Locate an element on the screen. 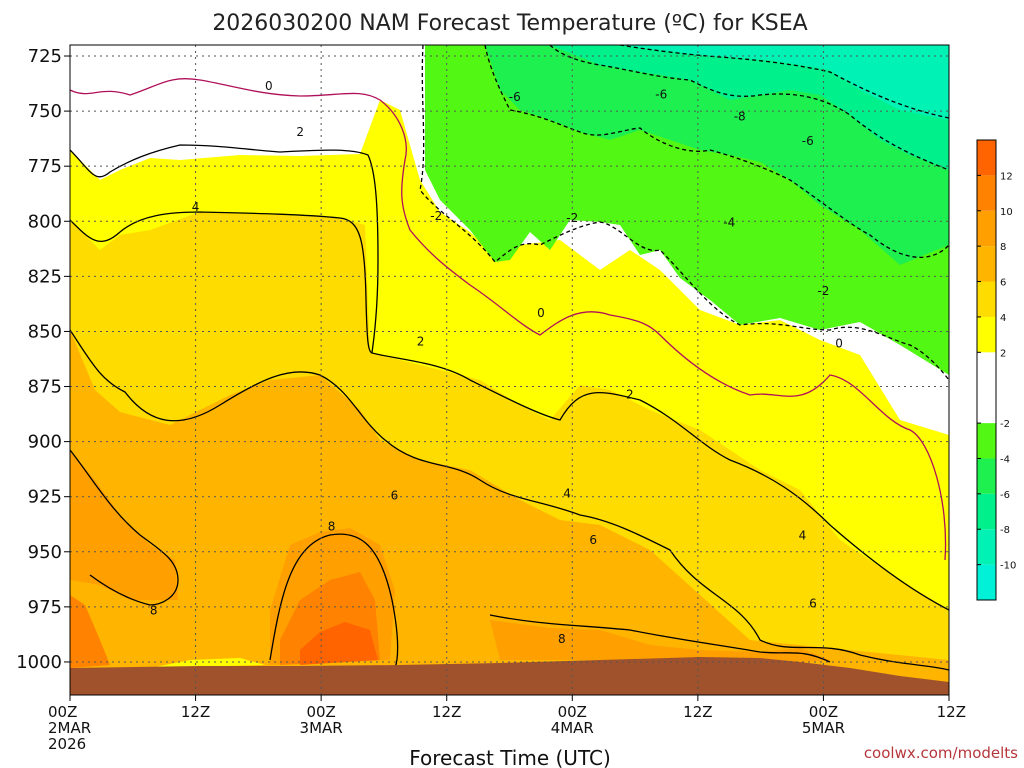 The image size is (1024, 768). y-axis-ticks: 725 750 775 800 825 850 875 900 925 950 975 1000 is located at coordinates (43, 359).